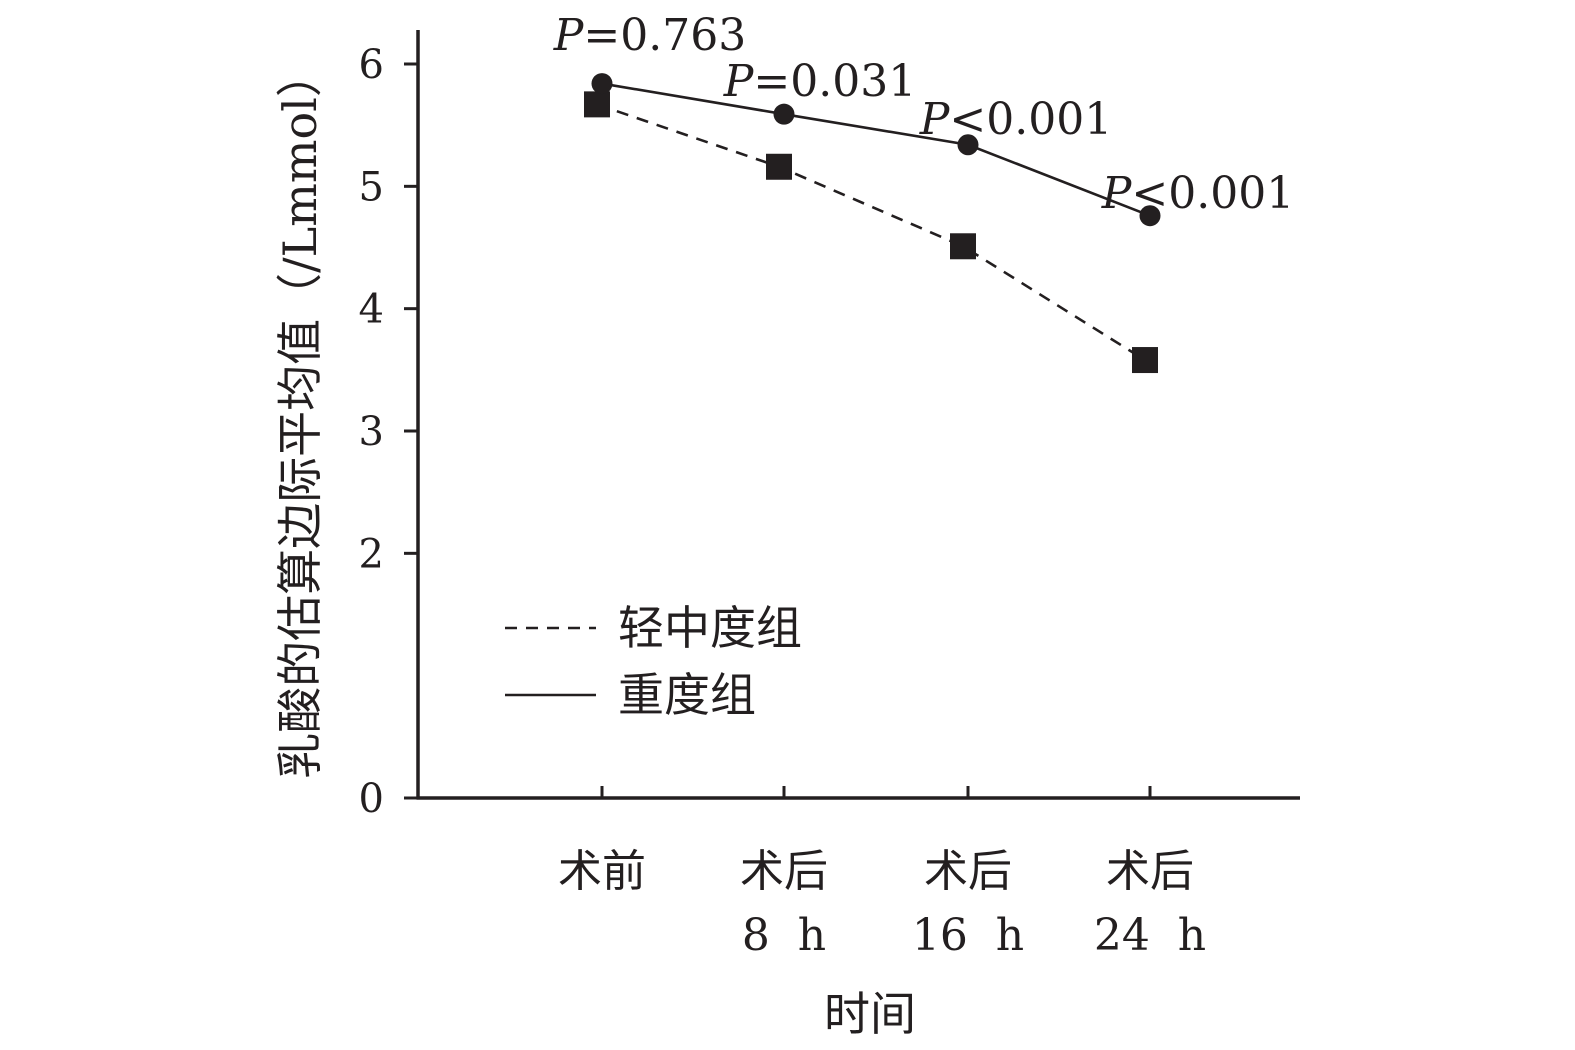  I want to click on y-tick-label: 0, so click(371, 799).